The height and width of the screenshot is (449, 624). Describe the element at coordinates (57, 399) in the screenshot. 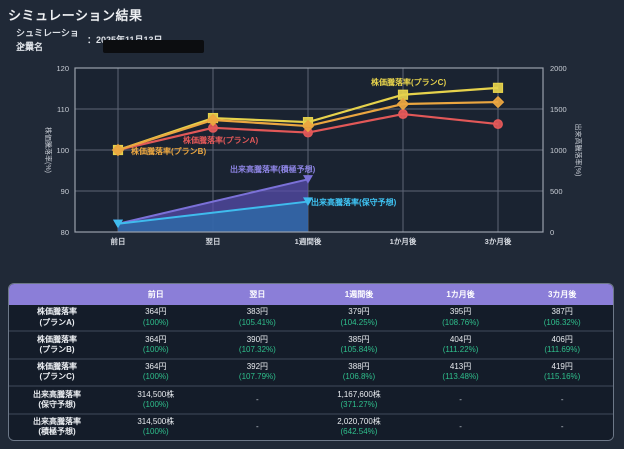

I see `row-label-cell: 出来高騰落率 (保守予想)` at that location.